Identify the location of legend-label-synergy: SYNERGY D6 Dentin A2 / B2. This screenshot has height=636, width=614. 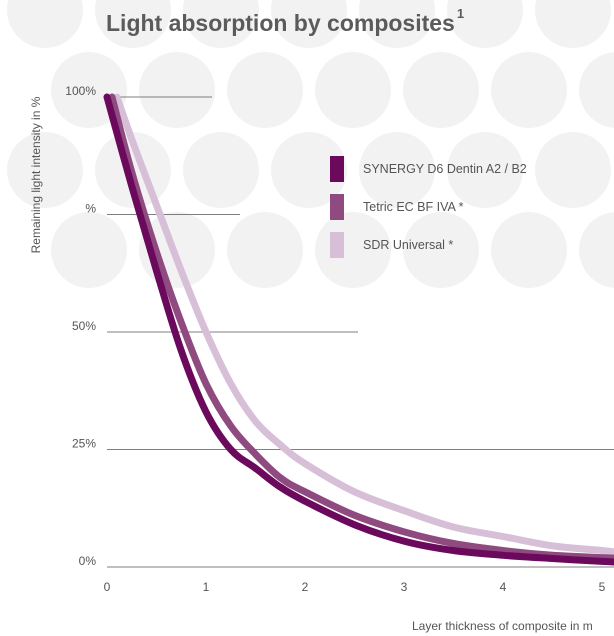
(445, 169).